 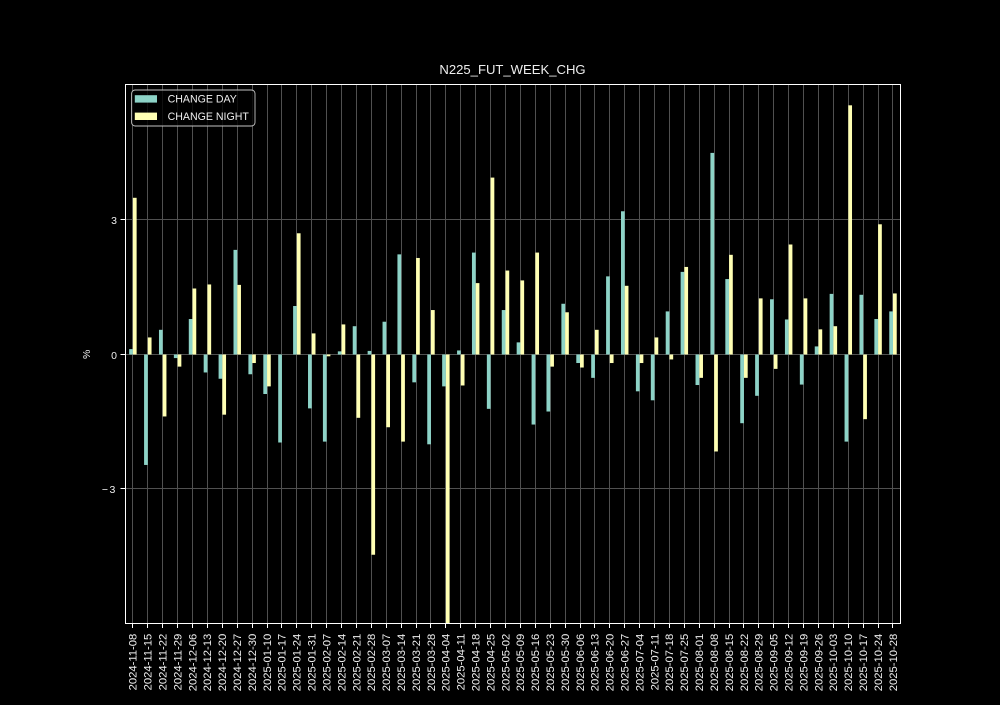 What do you see at coordinates (327, 663) in the screenshot?
I see `svg-text: 2025-02-07` at bounding box center [327, 663].